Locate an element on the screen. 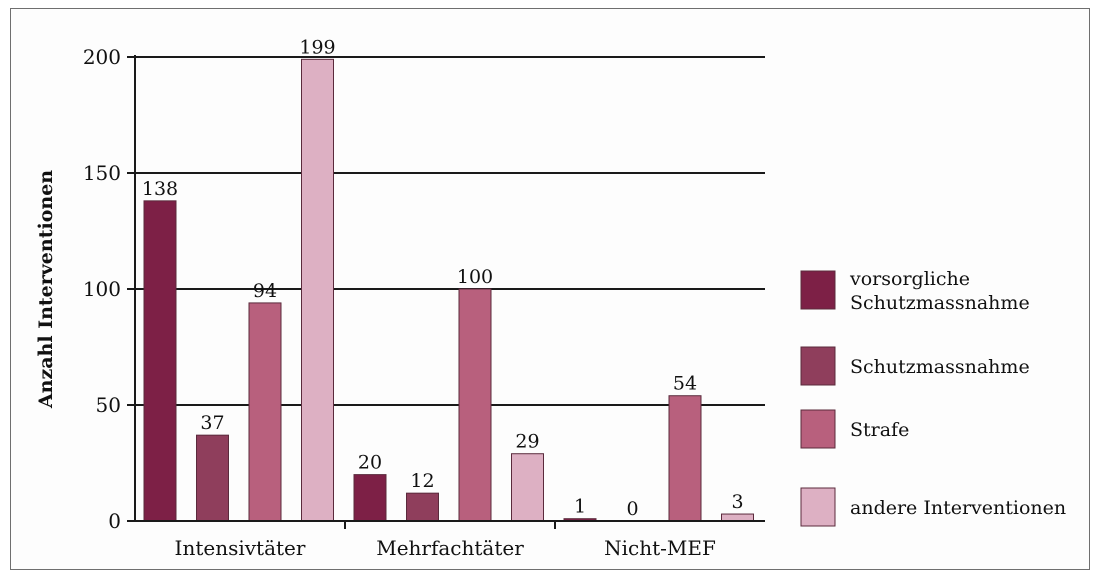 The width and height of the screenshot is (1100, 578). legend-label: vorsorgliche Schutzmassnahme is located at coordinates (939, 291).